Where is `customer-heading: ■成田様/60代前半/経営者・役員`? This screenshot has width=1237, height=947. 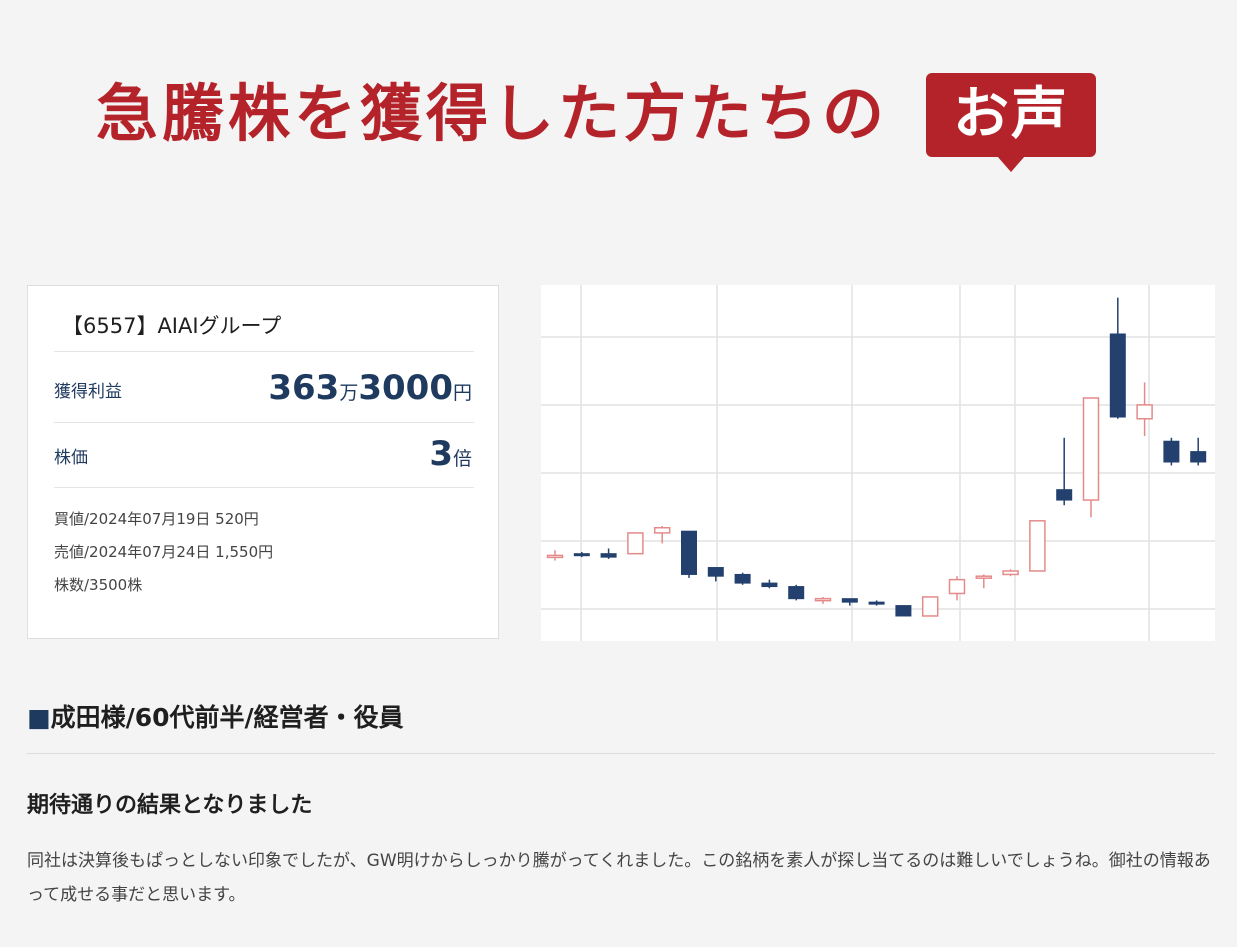
customer-heading: ■成田様/60代前半/経営者・役員 is located at coordinates (215, 716).